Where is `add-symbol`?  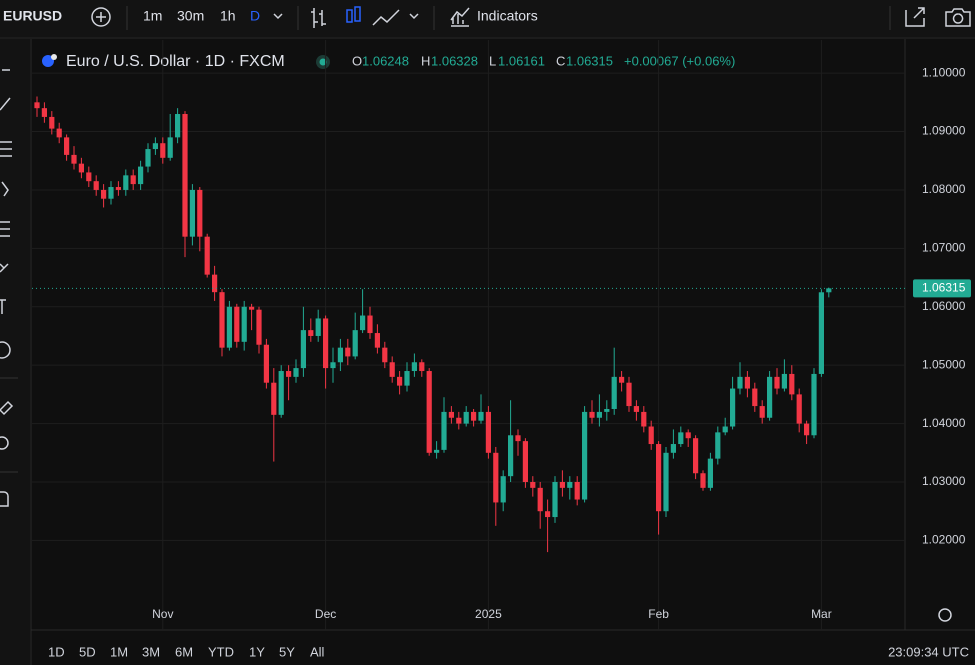
add-symbol is located at coordinates (101, 17).